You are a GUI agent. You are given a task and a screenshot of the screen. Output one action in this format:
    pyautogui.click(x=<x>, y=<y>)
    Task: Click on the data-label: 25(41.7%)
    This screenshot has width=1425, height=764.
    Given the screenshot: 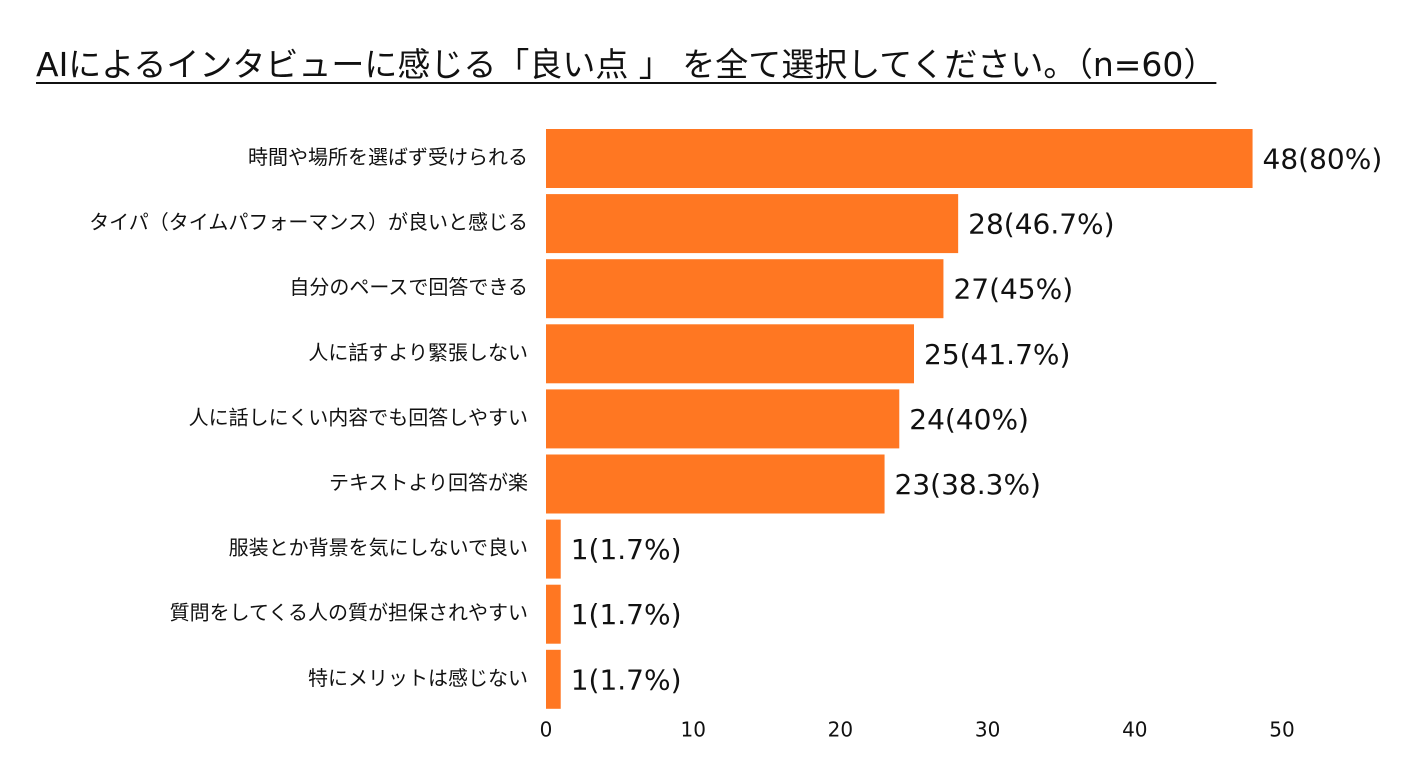 What is the action you would take?
    pyautogui.click(x=997, y=354)
    